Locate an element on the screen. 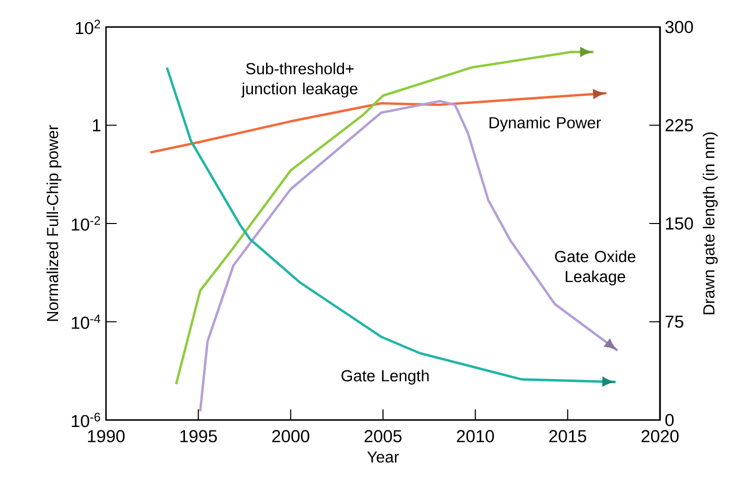 The width and height of the screenshot is (750, 489). y-tick-label: 1 is located at coordinates (96, 125).